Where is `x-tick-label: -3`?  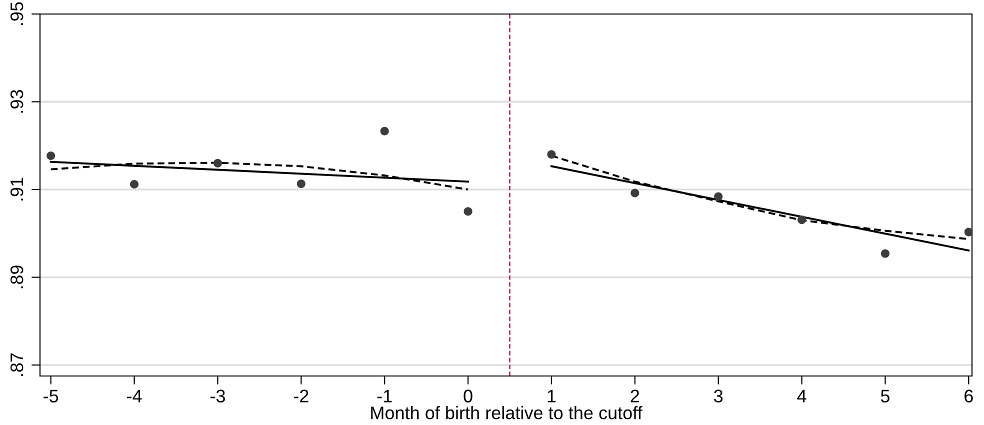
x-tick-label: -3 is located at coordinates (217, 396).